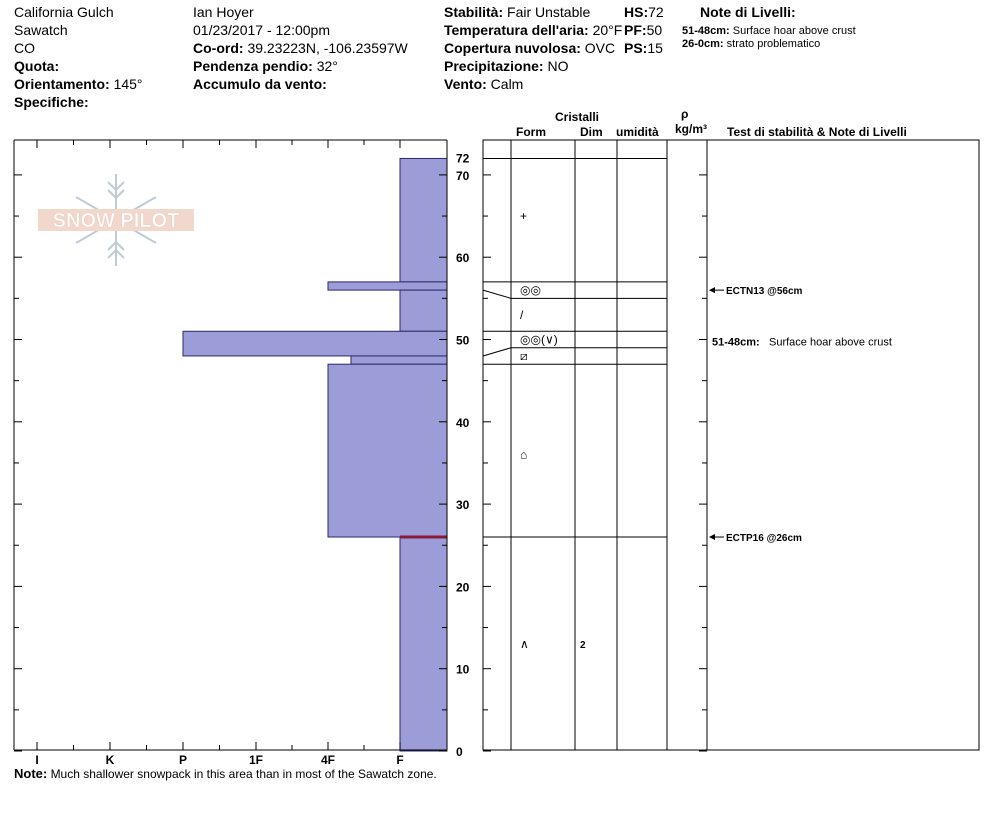 The image size is (994, 840). Describe the element at coordinates (764, 538) in the screenshot. I see `stability-test-1: ECTP16 @26cm` at that location.